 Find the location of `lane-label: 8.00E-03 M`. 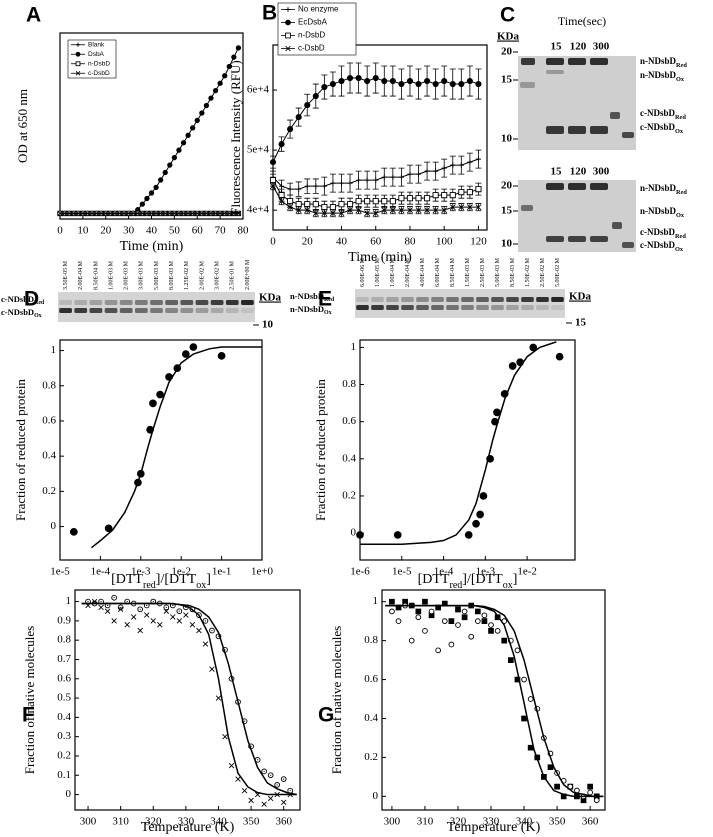

lane-label: 8.00E-03 M is located at coordinates (172, 275).